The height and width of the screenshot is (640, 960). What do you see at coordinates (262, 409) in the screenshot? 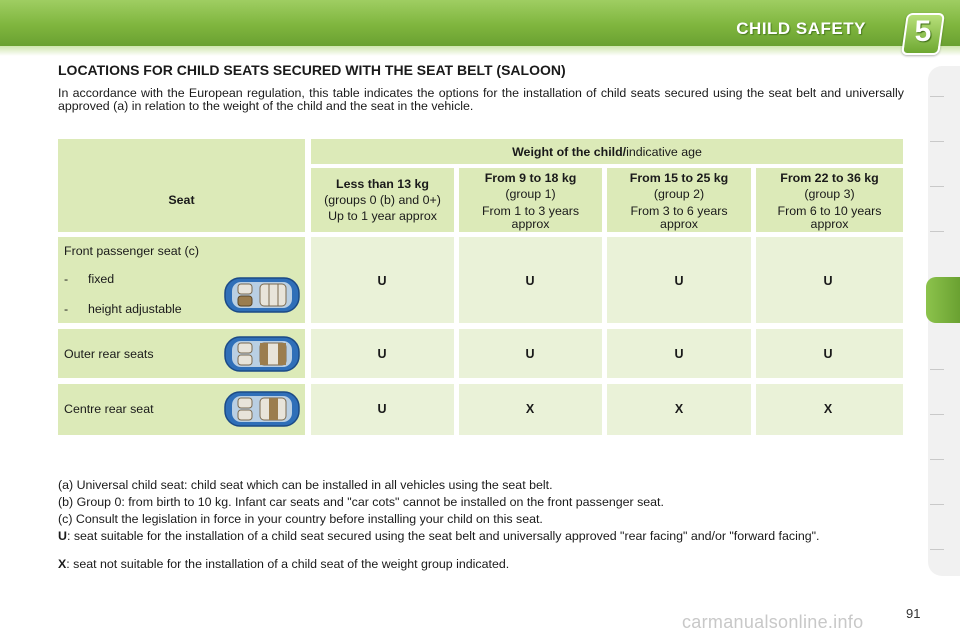
I see `car-top-view-centre-rear-icon` at bounding box center [262, 409].